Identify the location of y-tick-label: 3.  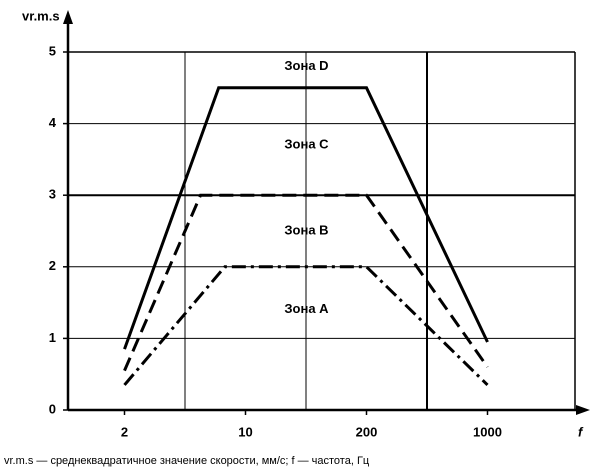
(52, 194).